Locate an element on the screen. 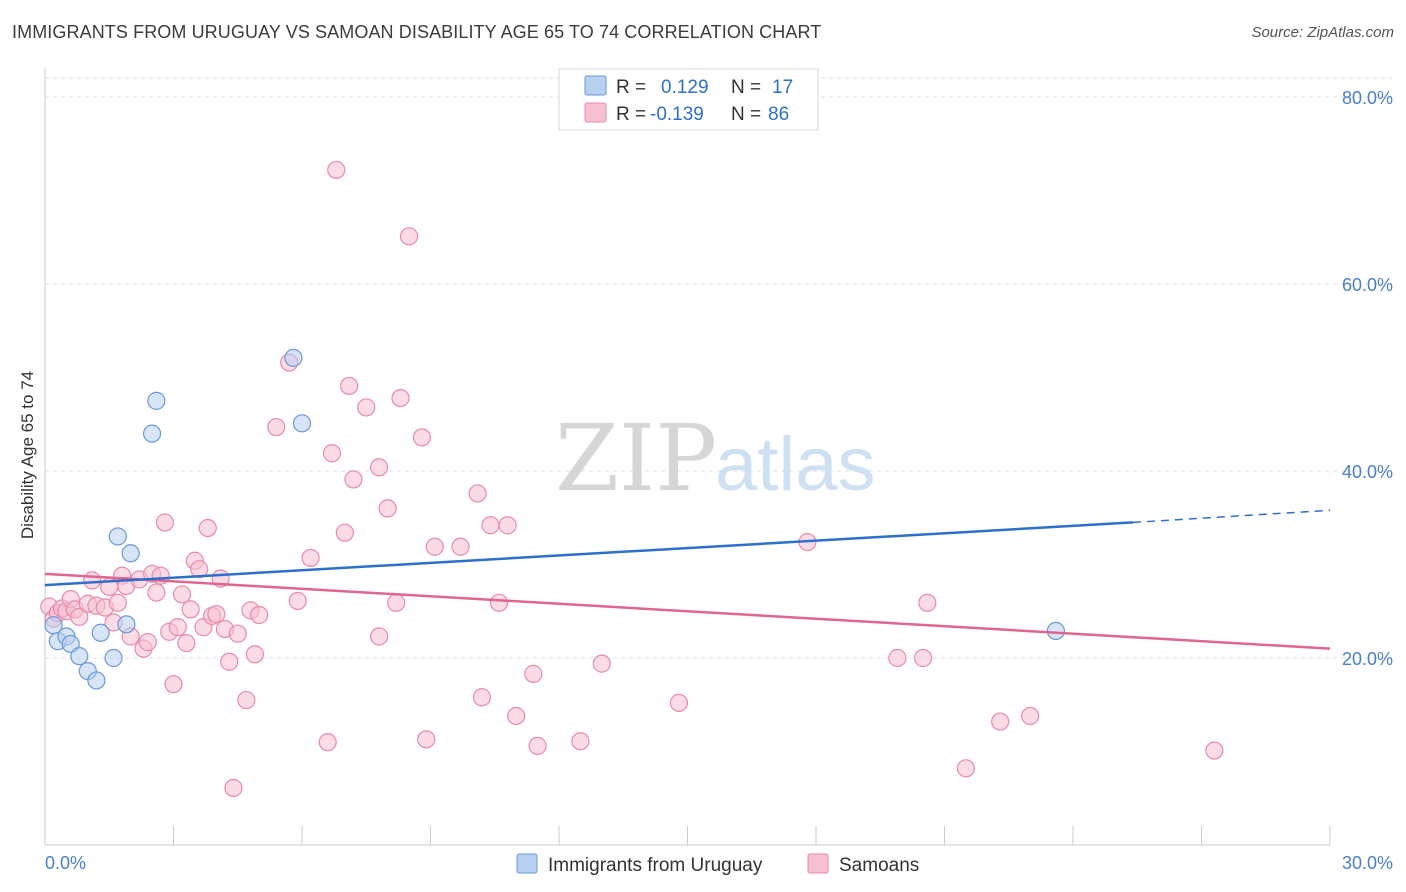 This screenshot has height=892, width=1406. x-tick-labels: 0.0% 30.0% is located at coordinates (719, 863).